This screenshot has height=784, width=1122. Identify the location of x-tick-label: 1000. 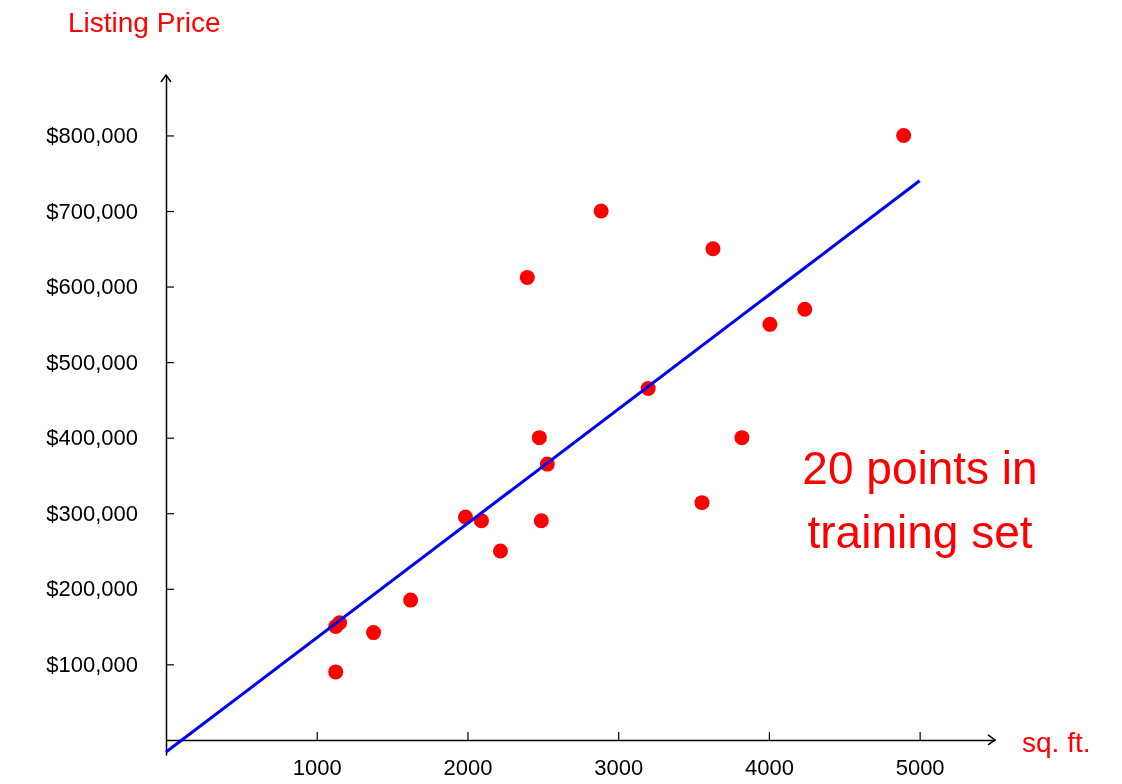
(317, 768).